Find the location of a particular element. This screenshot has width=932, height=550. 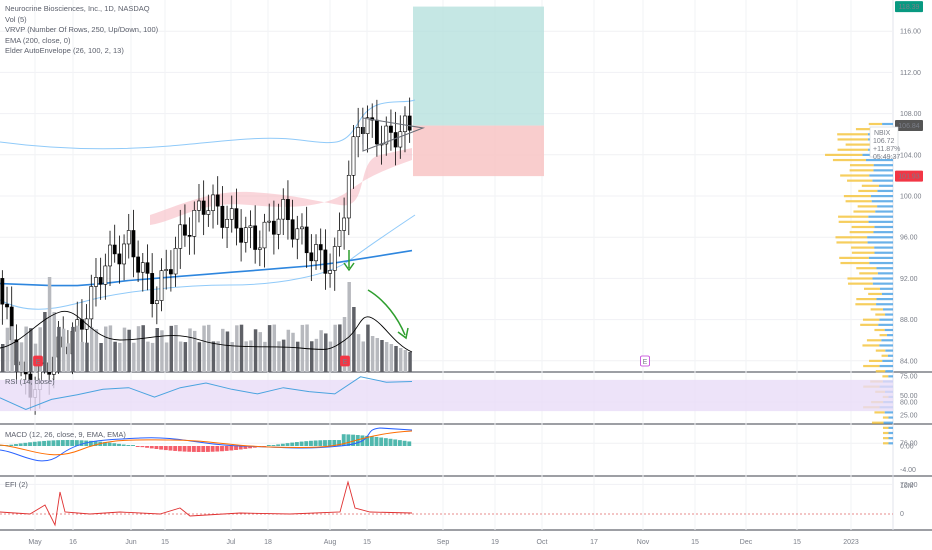

stop-zone is located at coordinates (478, 151).